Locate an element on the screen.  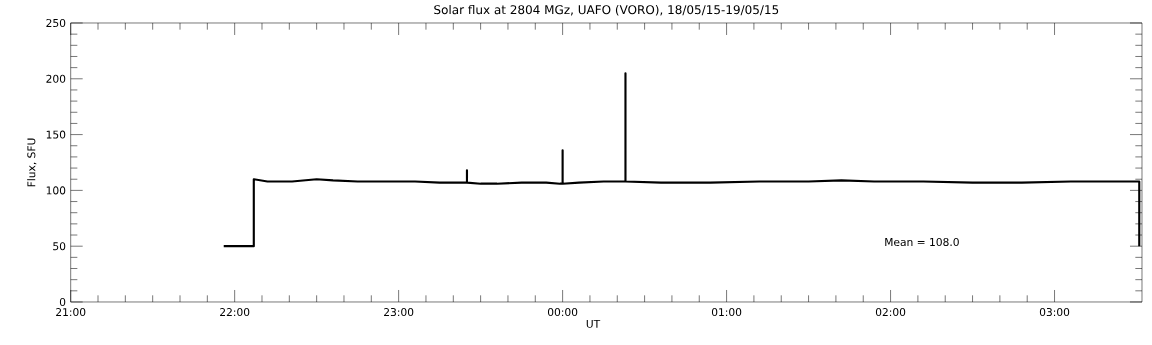
x-tick-label: 02:00 is located at coordinates (890, 312).